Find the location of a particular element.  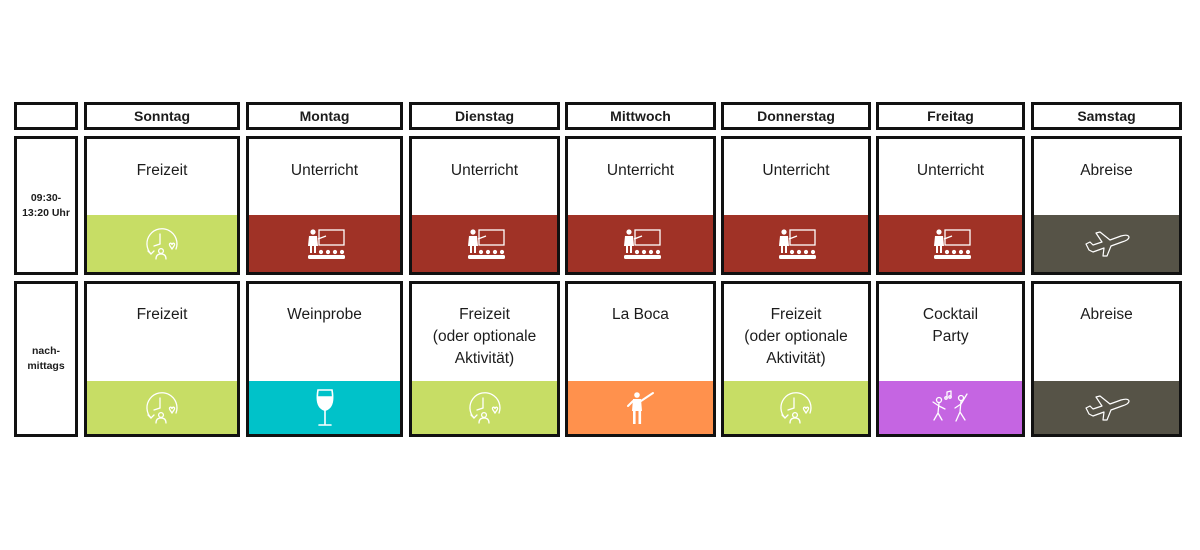

tango-dancer-icon is located at coordinates (641, 408).